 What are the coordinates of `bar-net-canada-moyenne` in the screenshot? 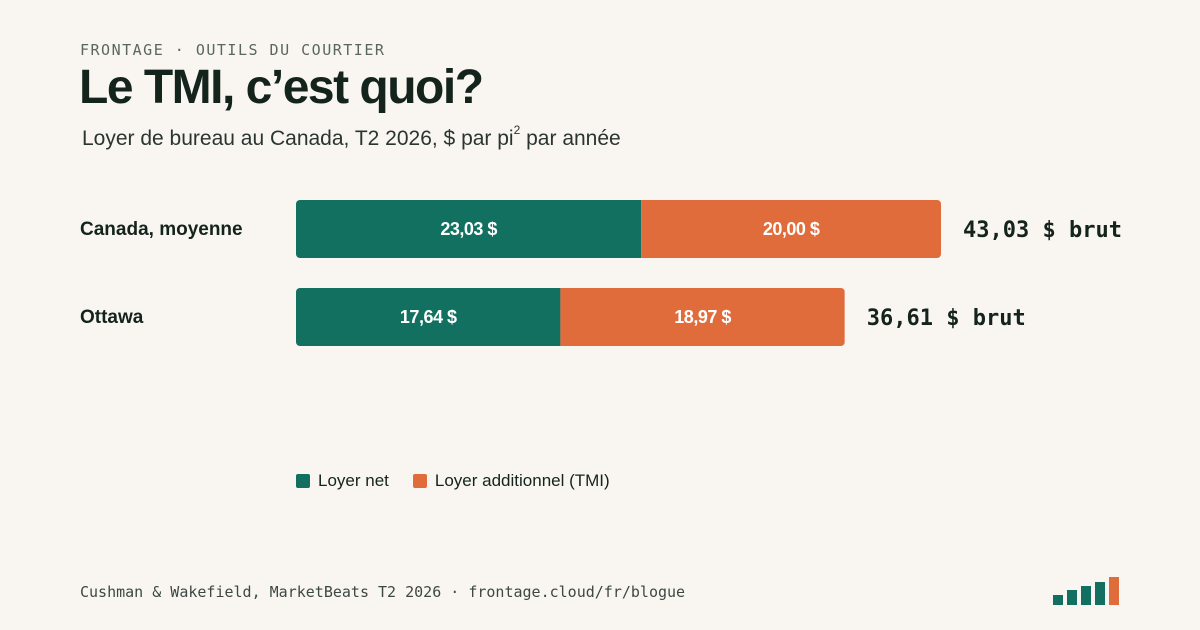 It's located at (469, 229).